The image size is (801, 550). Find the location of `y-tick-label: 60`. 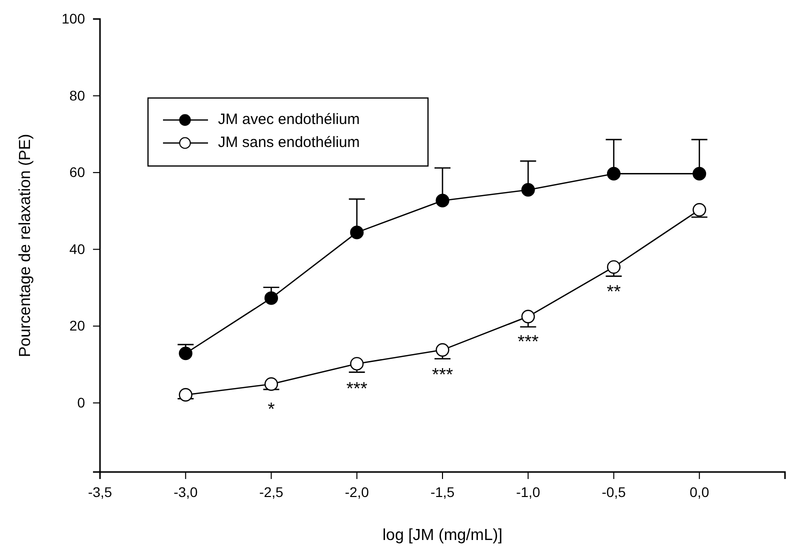

y-tick-label: 60 is located at coordinates (77, 172).